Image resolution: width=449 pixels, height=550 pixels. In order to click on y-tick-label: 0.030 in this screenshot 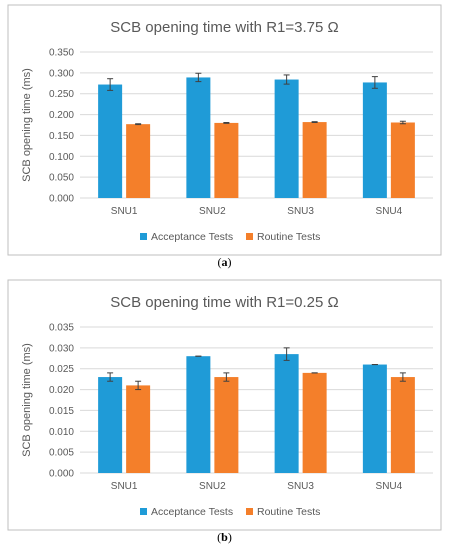, I will do `click(61, 348)`.